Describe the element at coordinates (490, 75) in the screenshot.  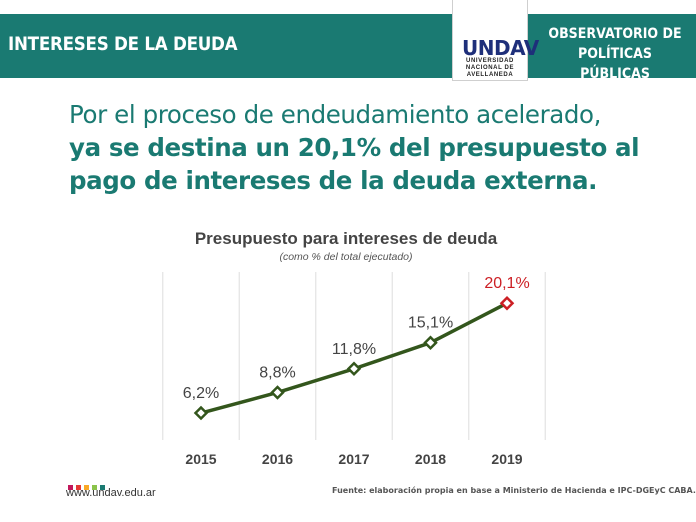
I see `logo-line-3: AVELLANEDA` at that location.